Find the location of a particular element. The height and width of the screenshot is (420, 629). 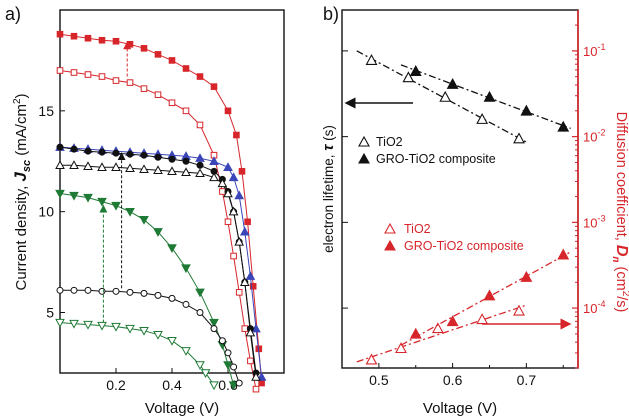

legend-label-gro-diffusion: GRO-TiO2 composite is located at coordinates (464, 246).